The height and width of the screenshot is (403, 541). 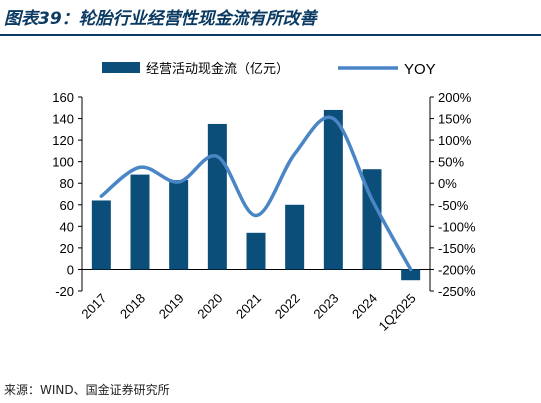 What do you see at coordinates (132, 306) in the screenshot?
I see `x-tick-label: 2018` at bounding box center [132, 306].